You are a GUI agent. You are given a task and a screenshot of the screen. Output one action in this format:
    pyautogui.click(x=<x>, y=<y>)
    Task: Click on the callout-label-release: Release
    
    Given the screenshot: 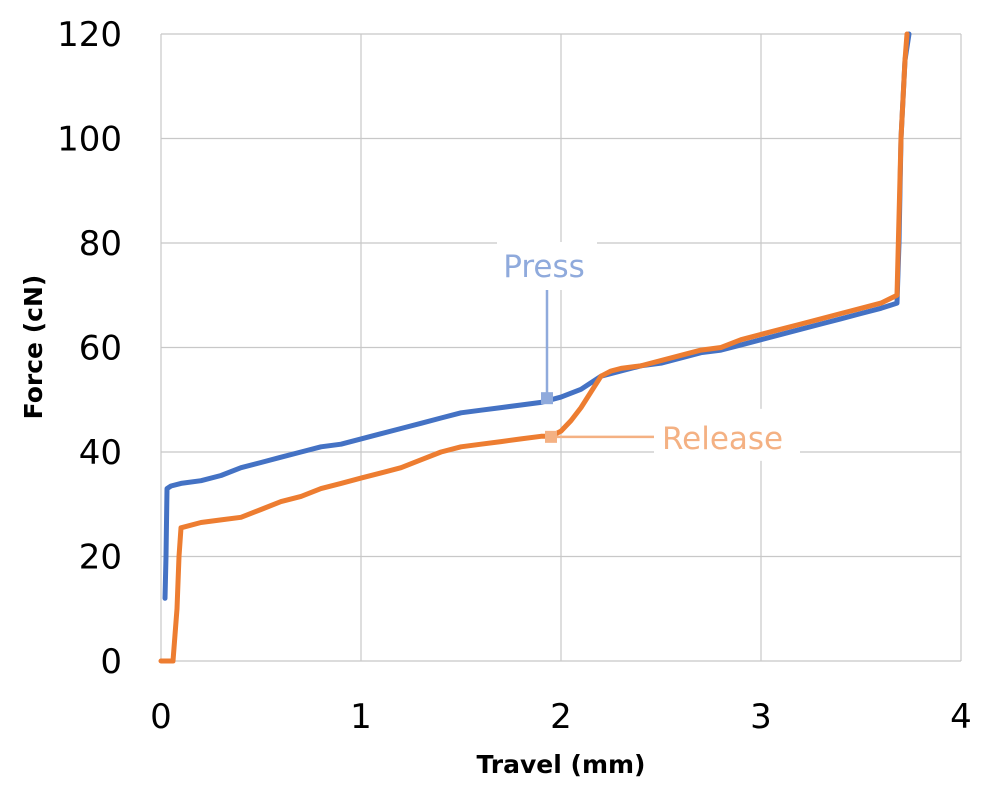 What is the action you would take?
    pyautogui.click(x=722, y=439)
    